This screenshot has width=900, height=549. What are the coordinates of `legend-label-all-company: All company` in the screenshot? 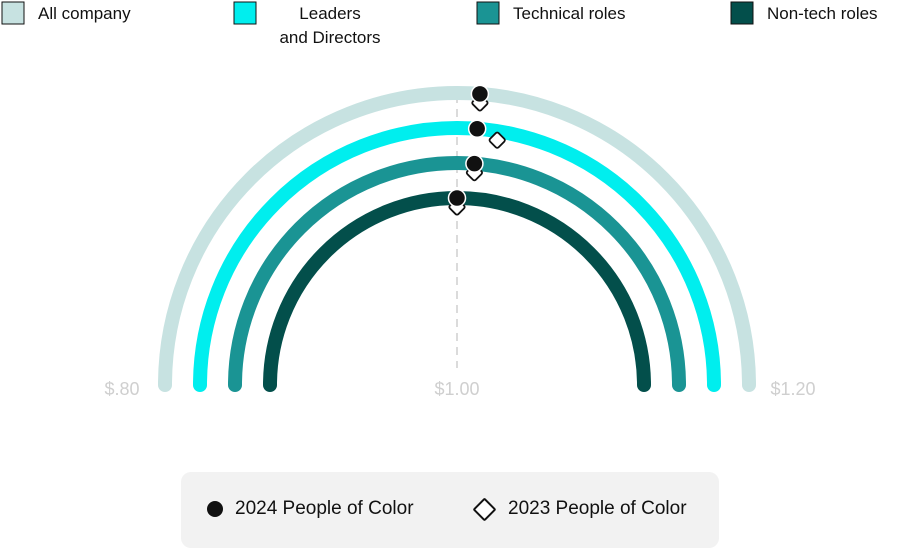 It's located at (84, 13).